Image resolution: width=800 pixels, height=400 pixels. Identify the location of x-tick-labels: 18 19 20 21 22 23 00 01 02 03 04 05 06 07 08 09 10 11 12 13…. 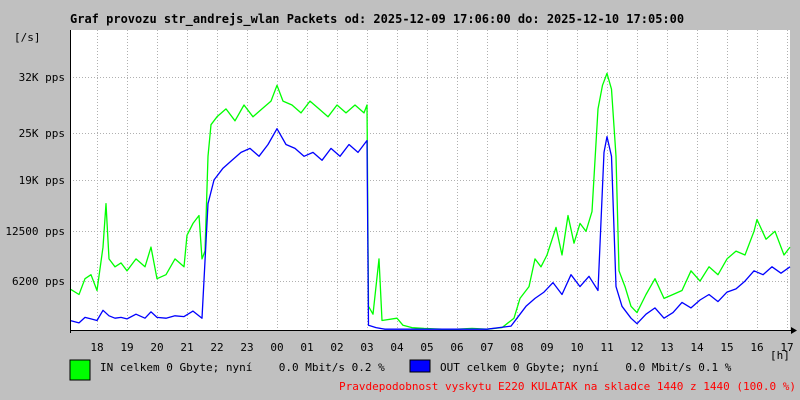
(441, 347).